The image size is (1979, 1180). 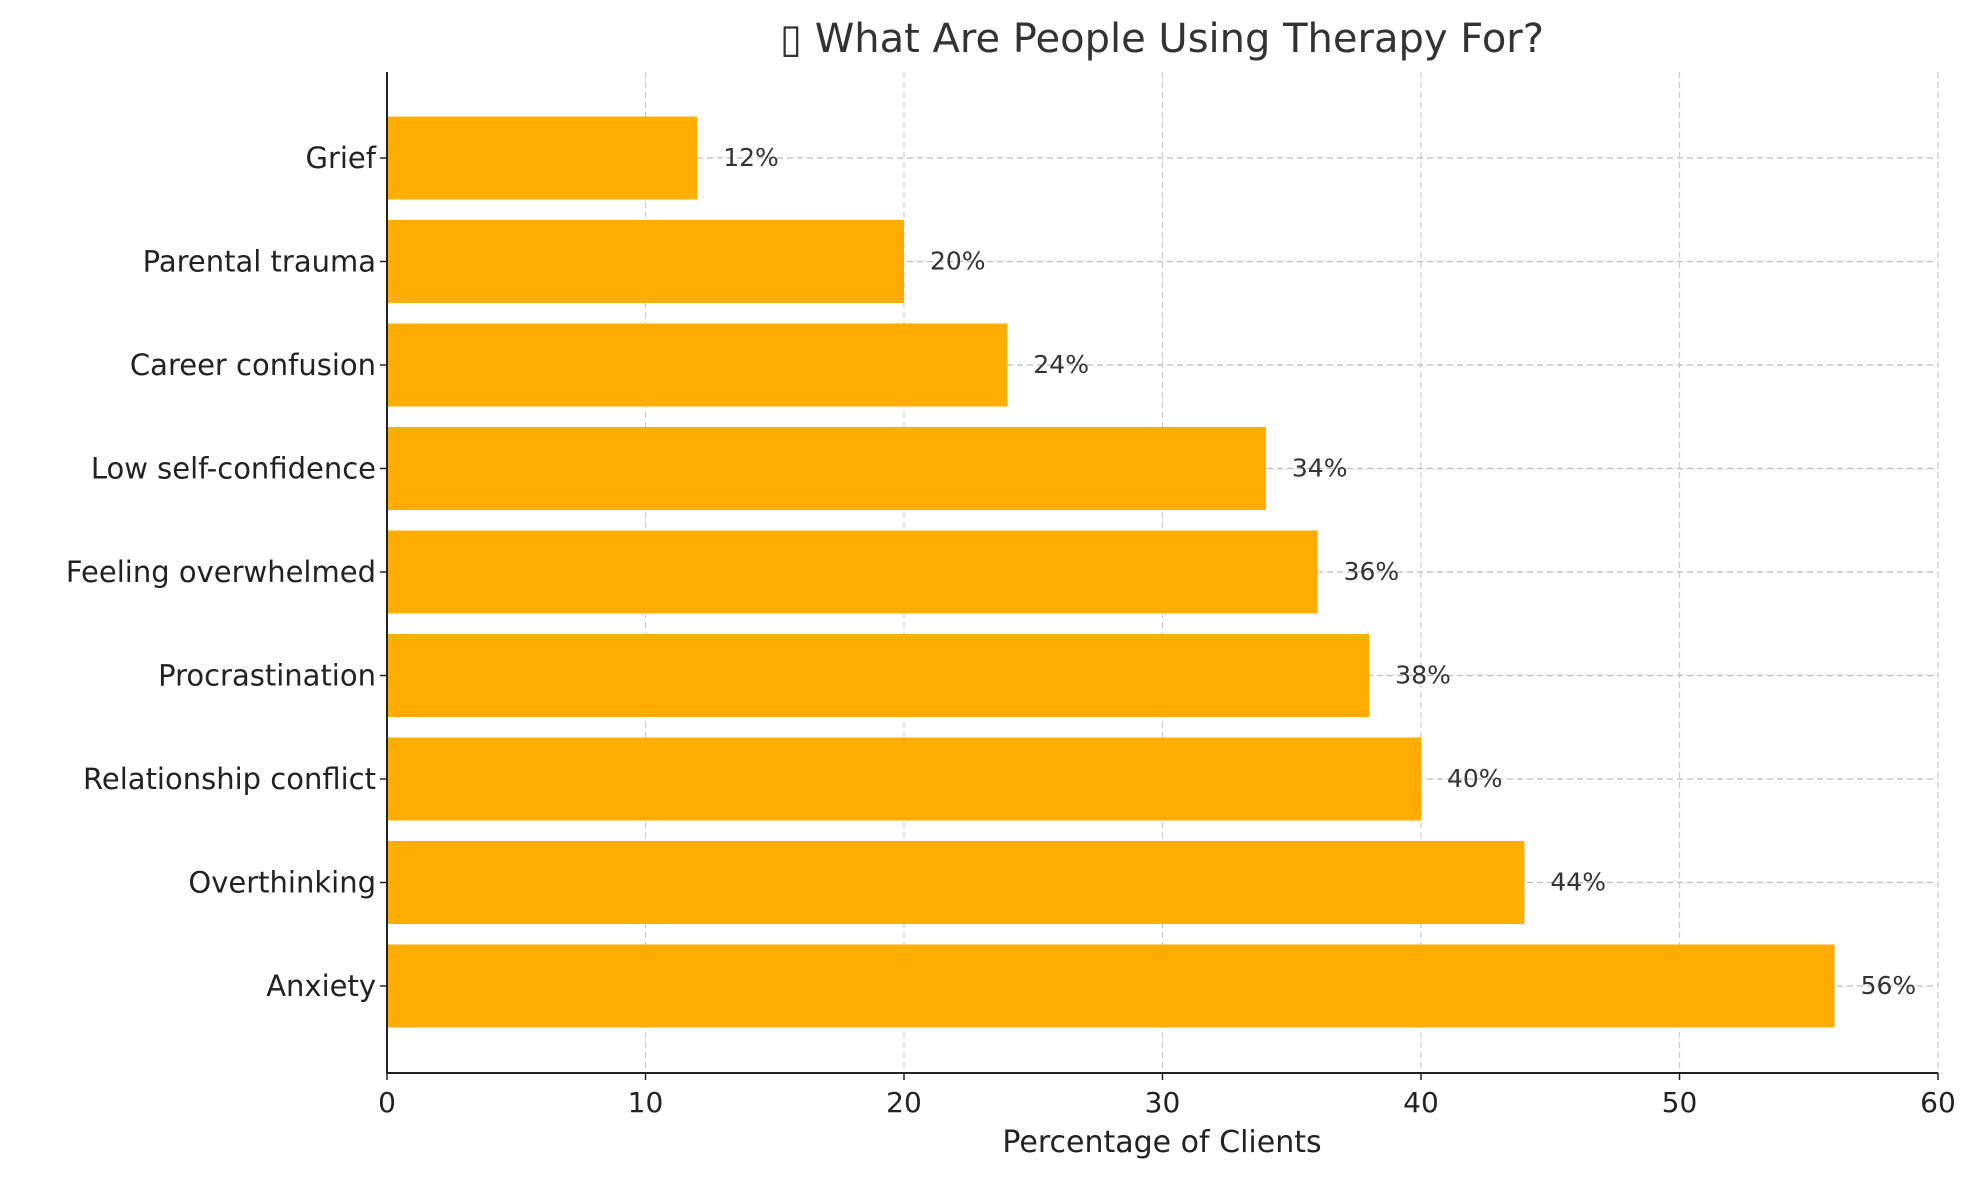 I want to click on bar-low-self-confidence, so click(x=826, y=468).